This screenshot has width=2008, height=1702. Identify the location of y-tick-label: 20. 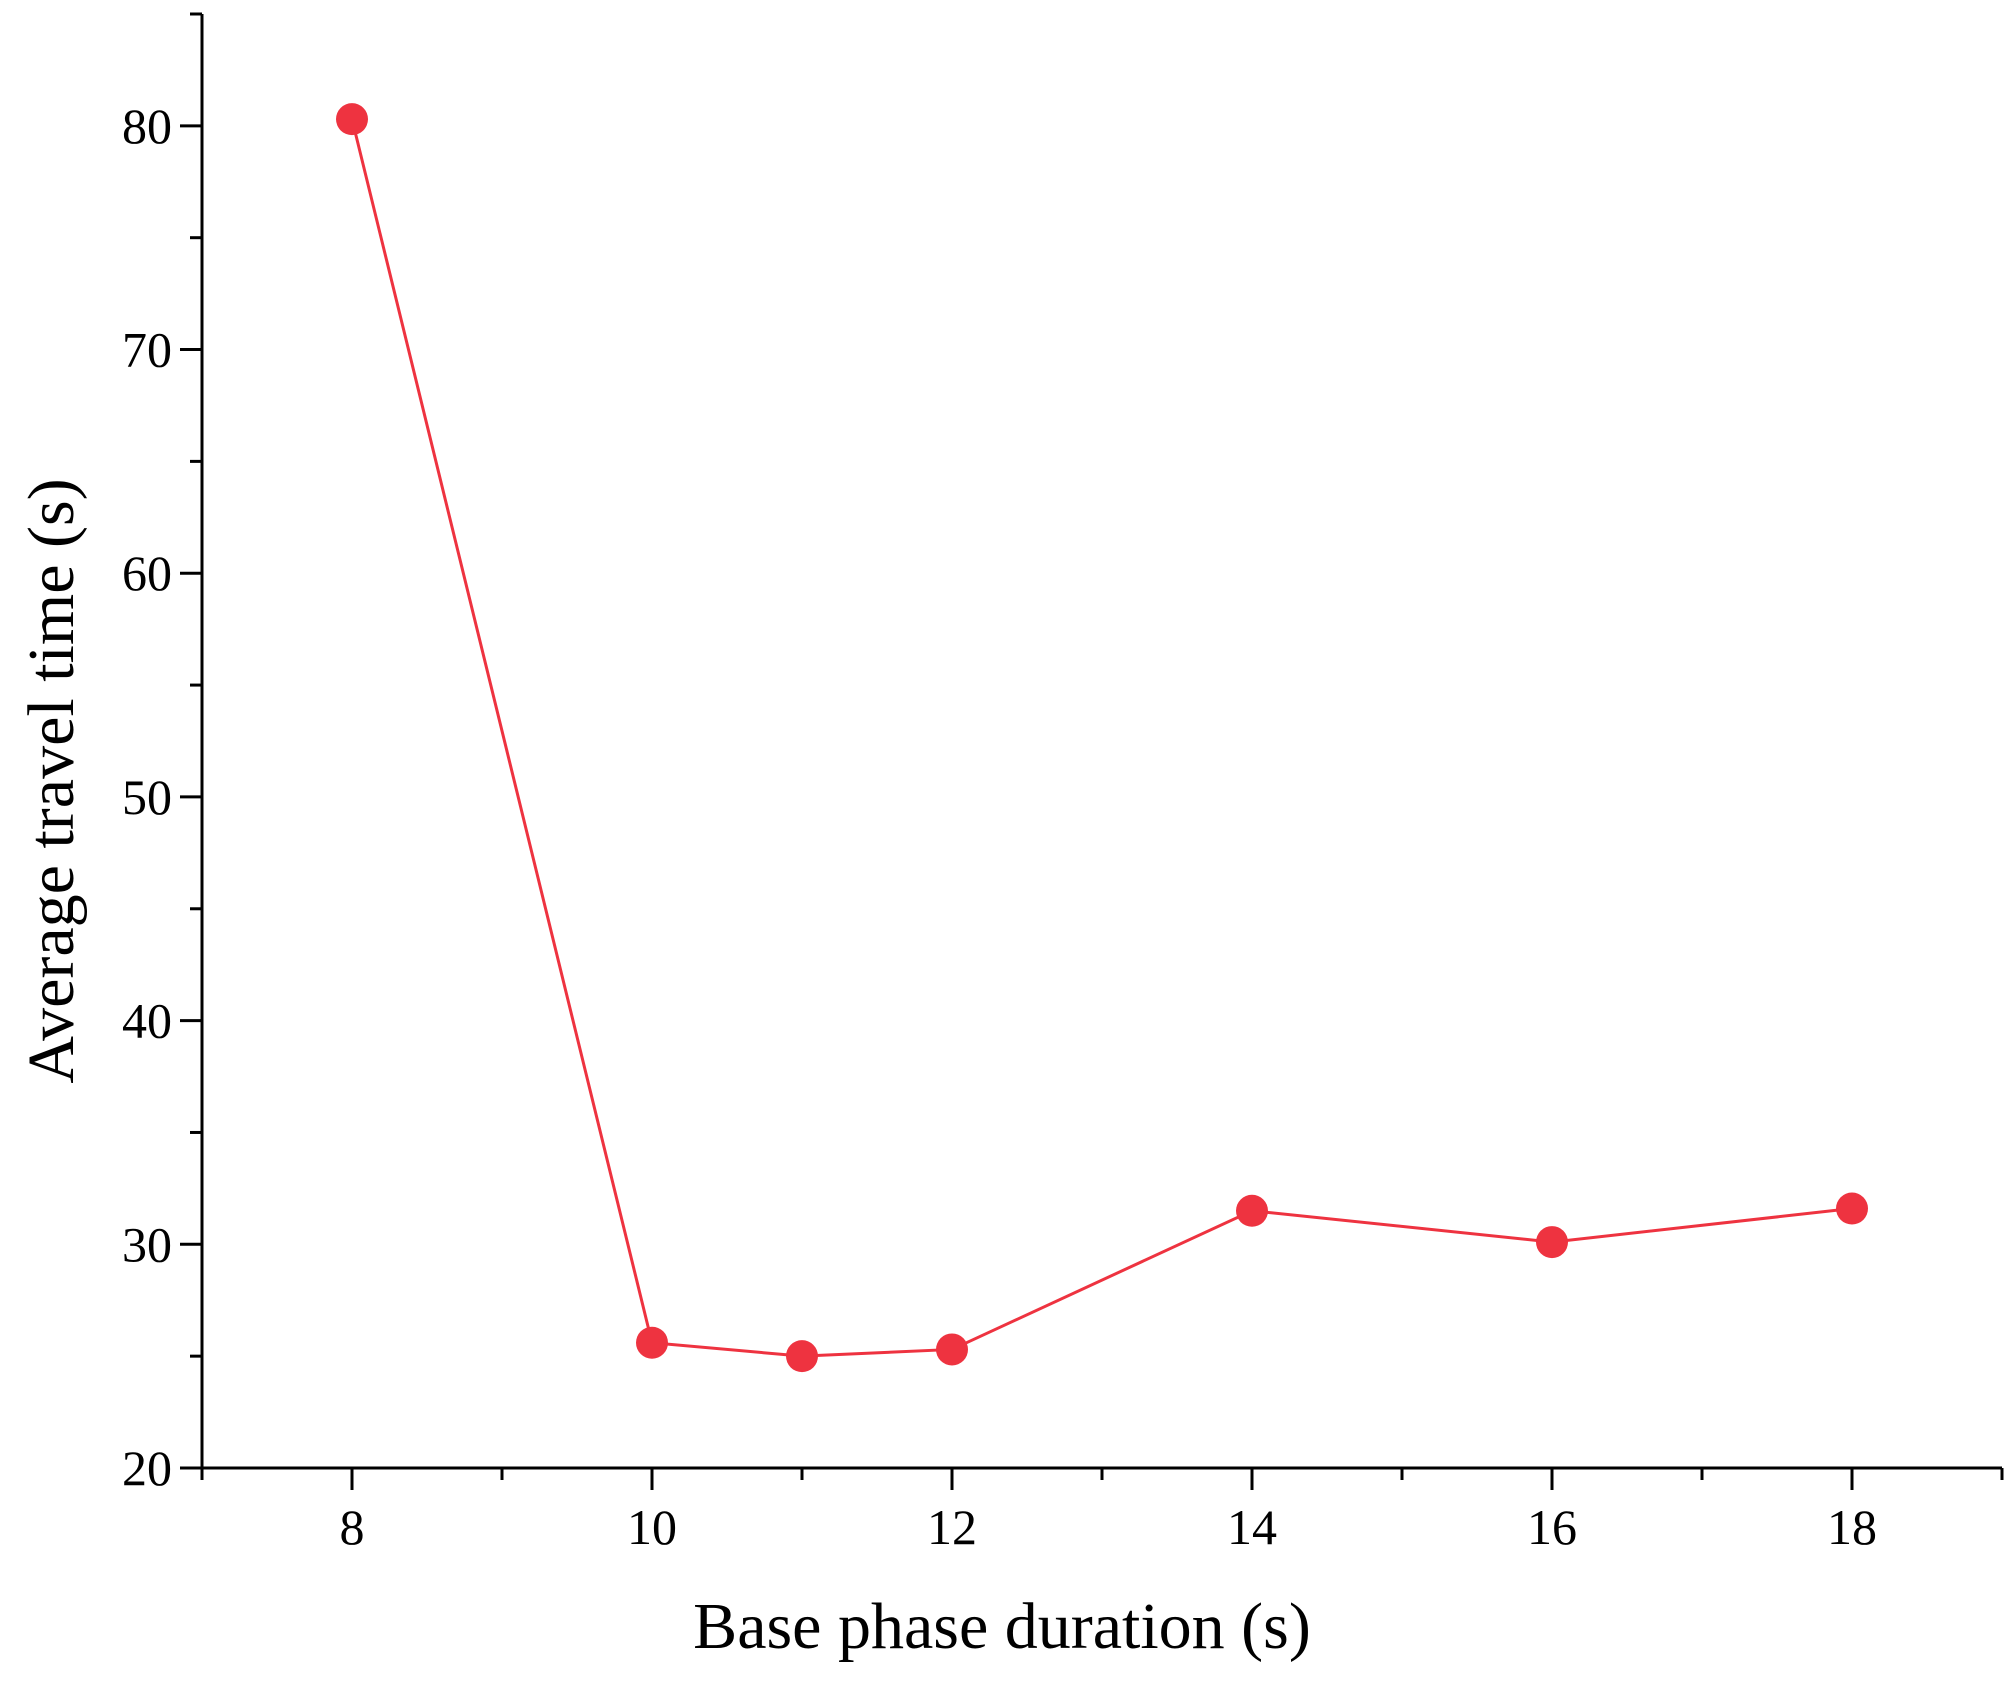
(147, 1468).